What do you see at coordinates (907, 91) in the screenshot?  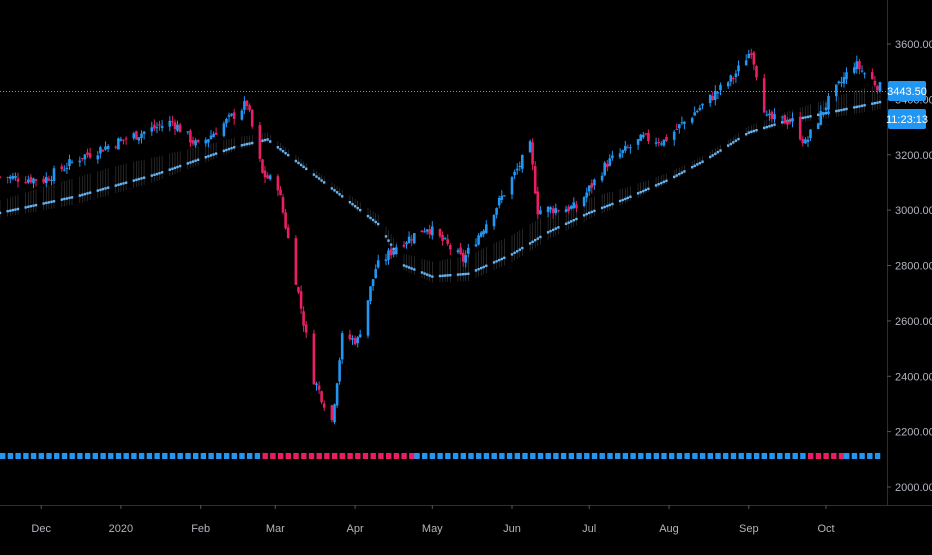 I see `last-price-badge-bg` at bounding box center [907, 91].